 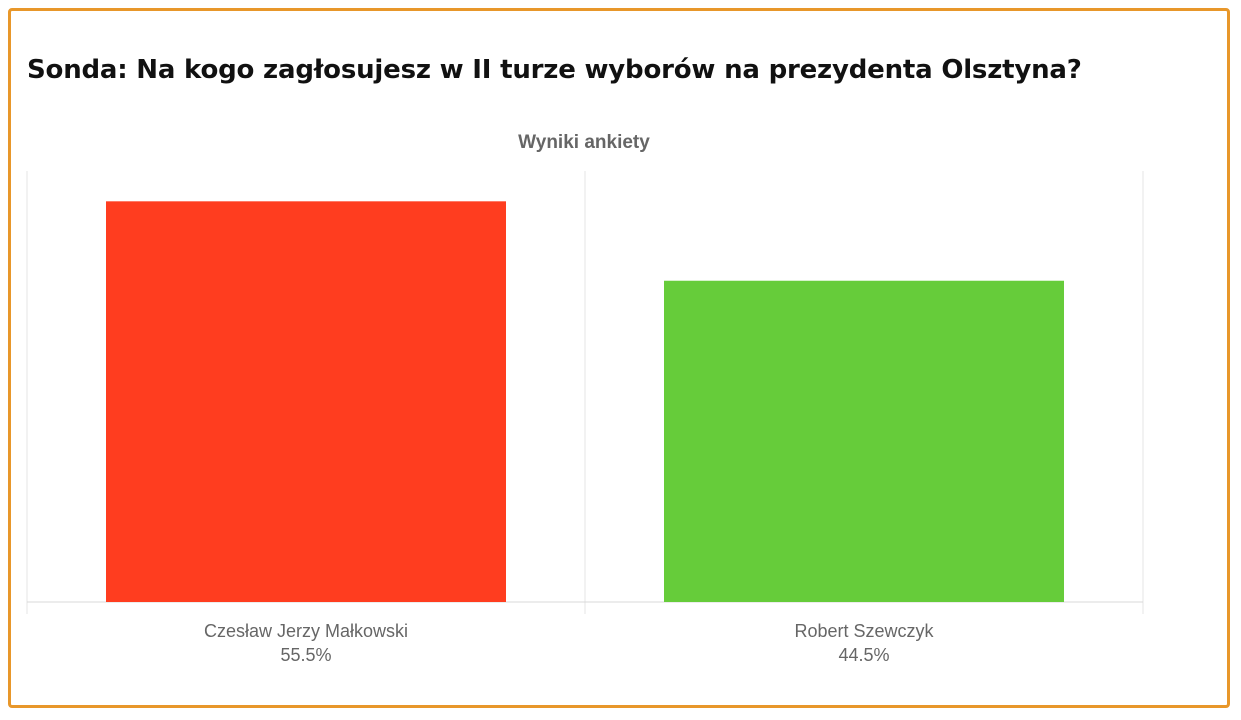 I want to click on value-label: 55.5%, so click(x=305, y=655).